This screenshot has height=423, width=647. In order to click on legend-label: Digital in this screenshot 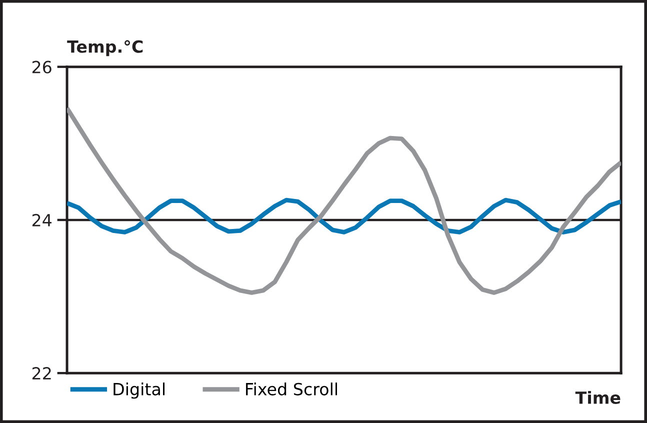, I will do `click(139, 390)`.